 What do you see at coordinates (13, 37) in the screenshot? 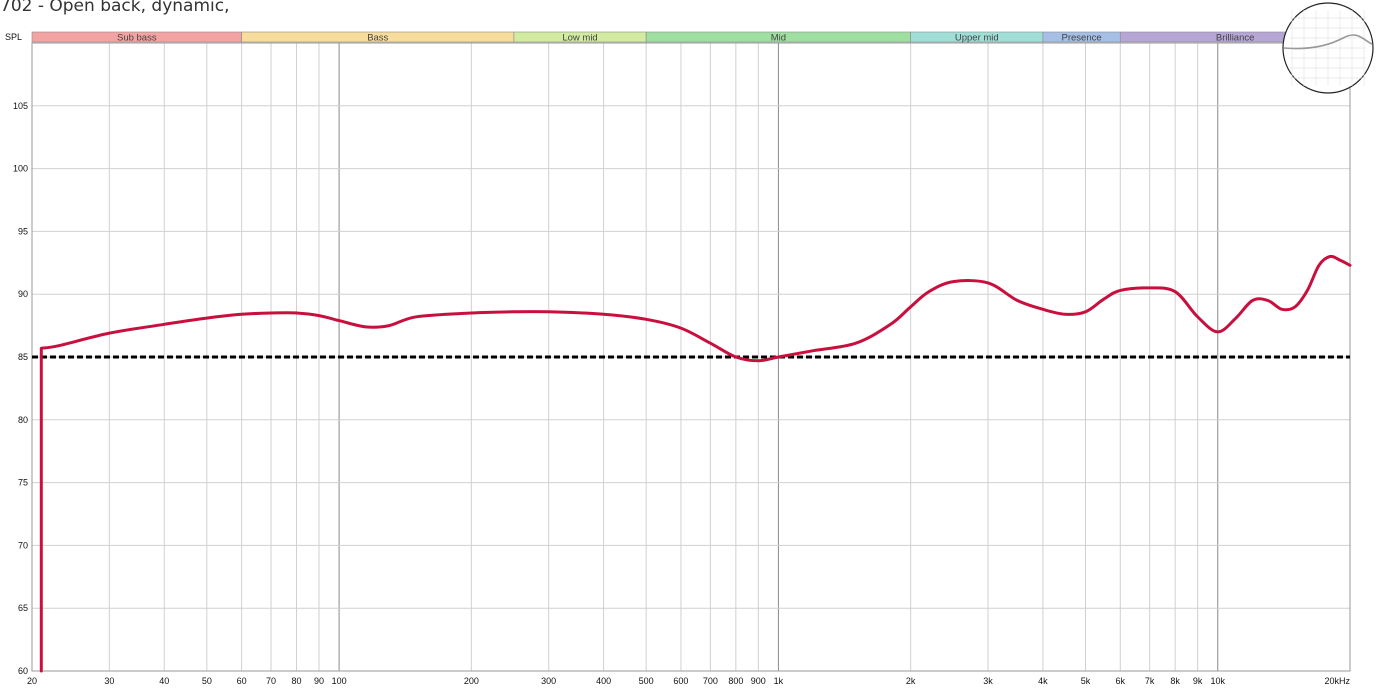
I see `y-axis-label: SPL` at bounding box center [13, 37].